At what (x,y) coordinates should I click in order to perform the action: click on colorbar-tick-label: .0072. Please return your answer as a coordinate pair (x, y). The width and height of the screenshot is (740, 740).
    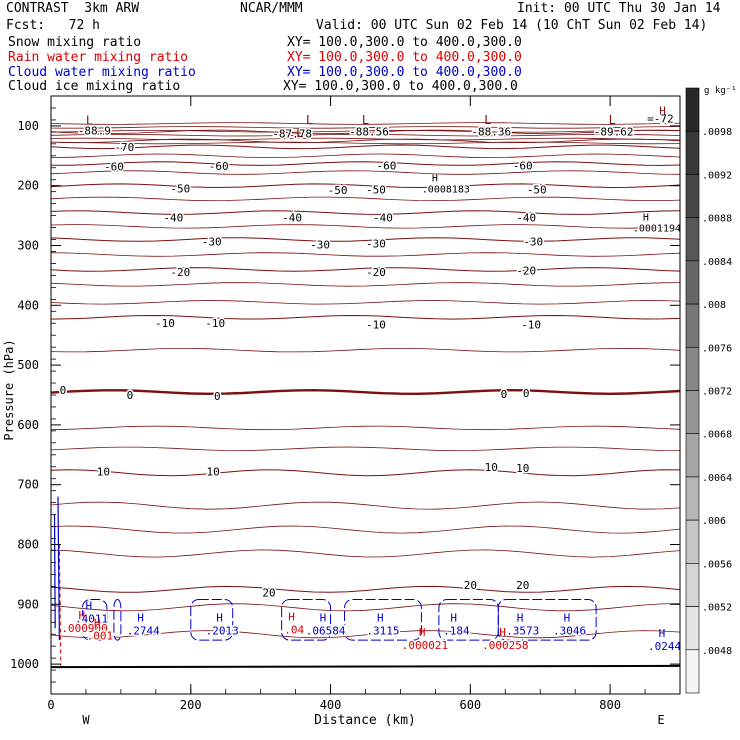
    Looking at the image, I should click on (717, 392).